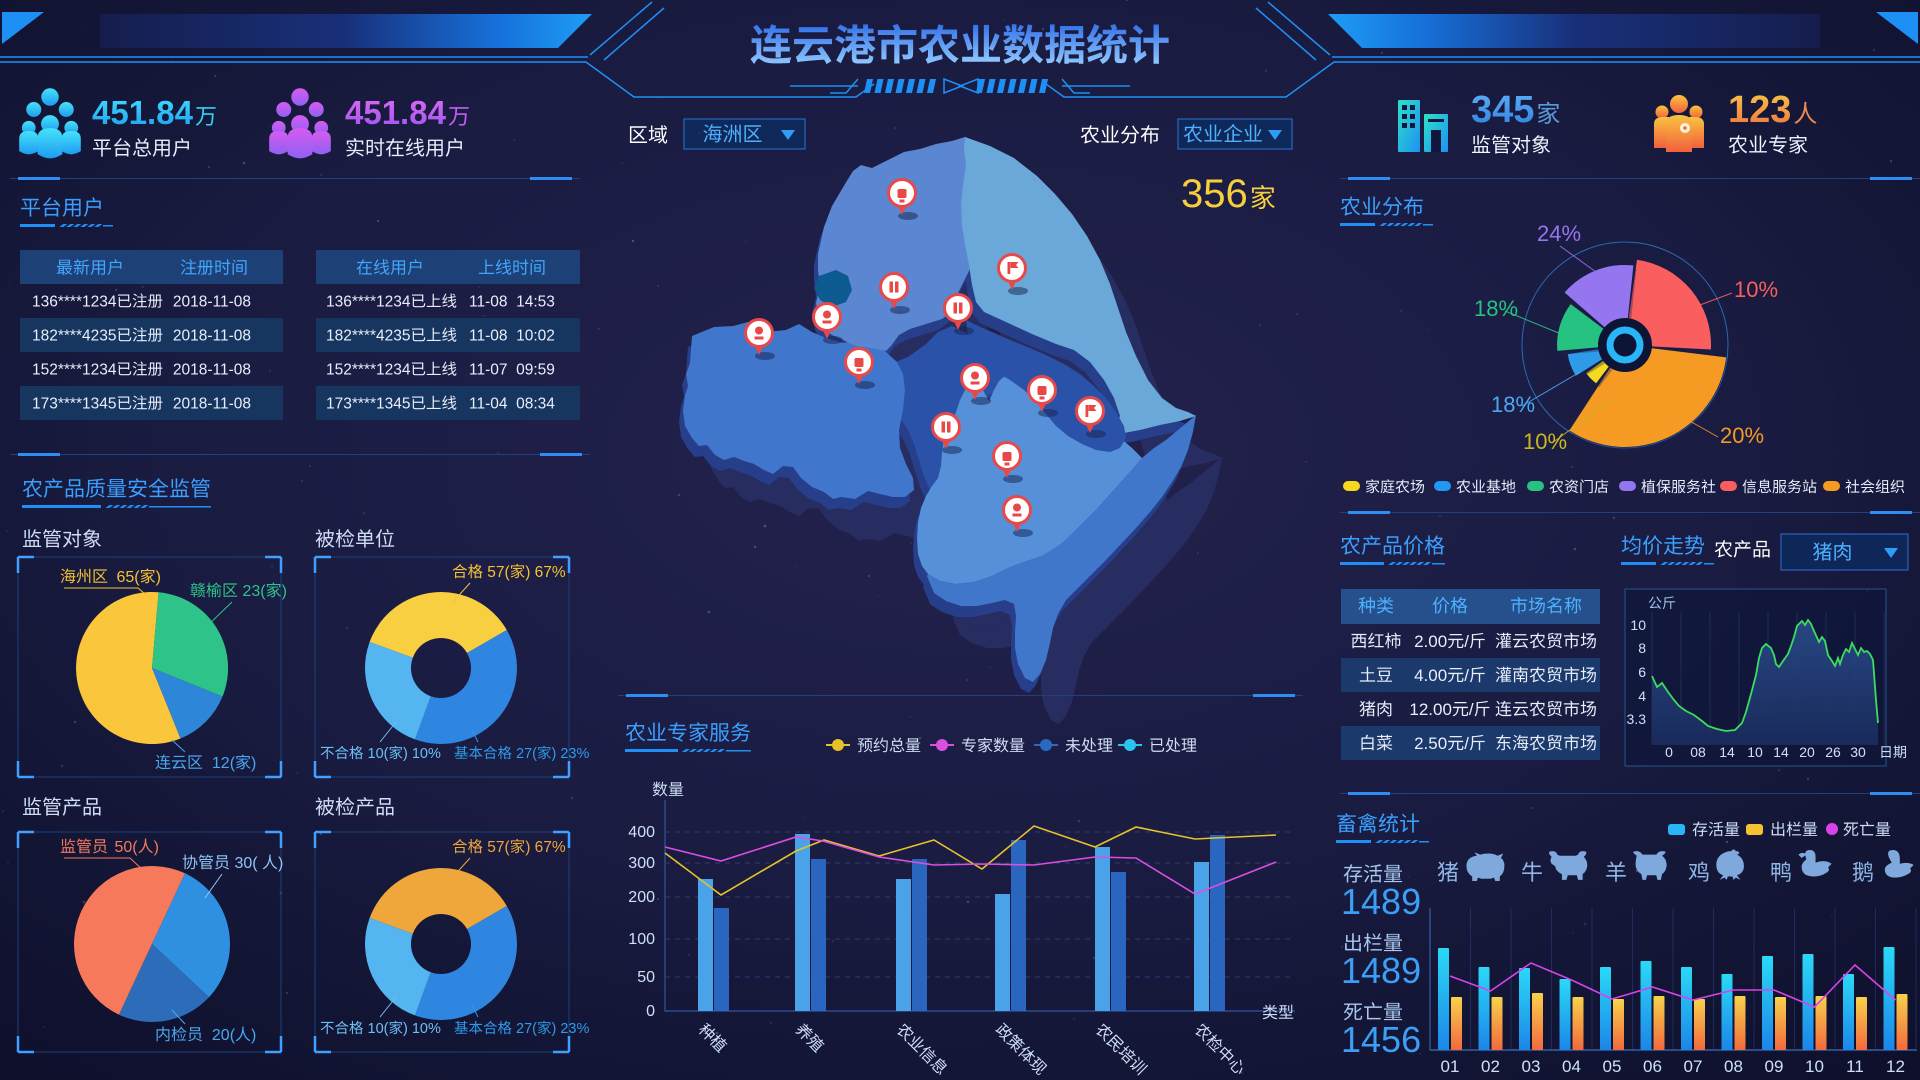 This screenshot has width=1920, height=1080. Describe the element at coordinates (1642, 648) in the screenshot. I see `svg-text: 8` at that location.